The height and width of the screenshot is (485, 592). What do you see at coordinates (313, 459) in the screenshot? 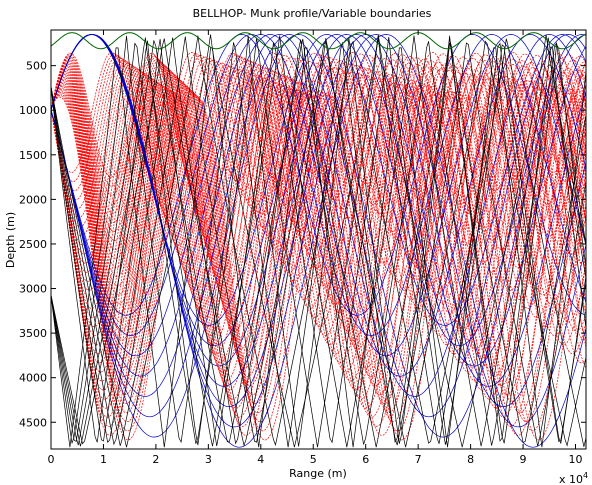
I see `x-tick-label: 5` at bounding box center [313, 459].